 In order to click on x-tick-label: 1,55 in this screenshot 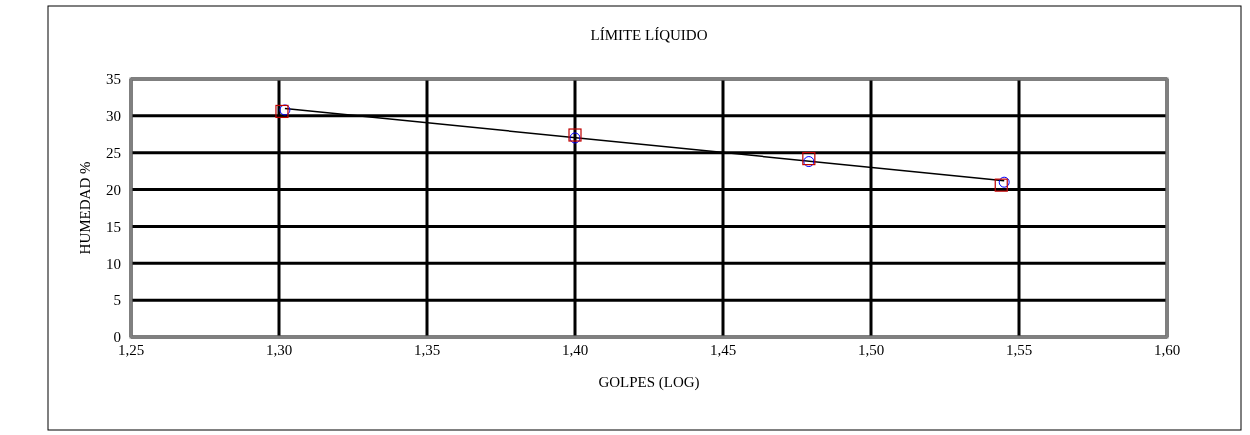, I will do `click(1019, 350)`.